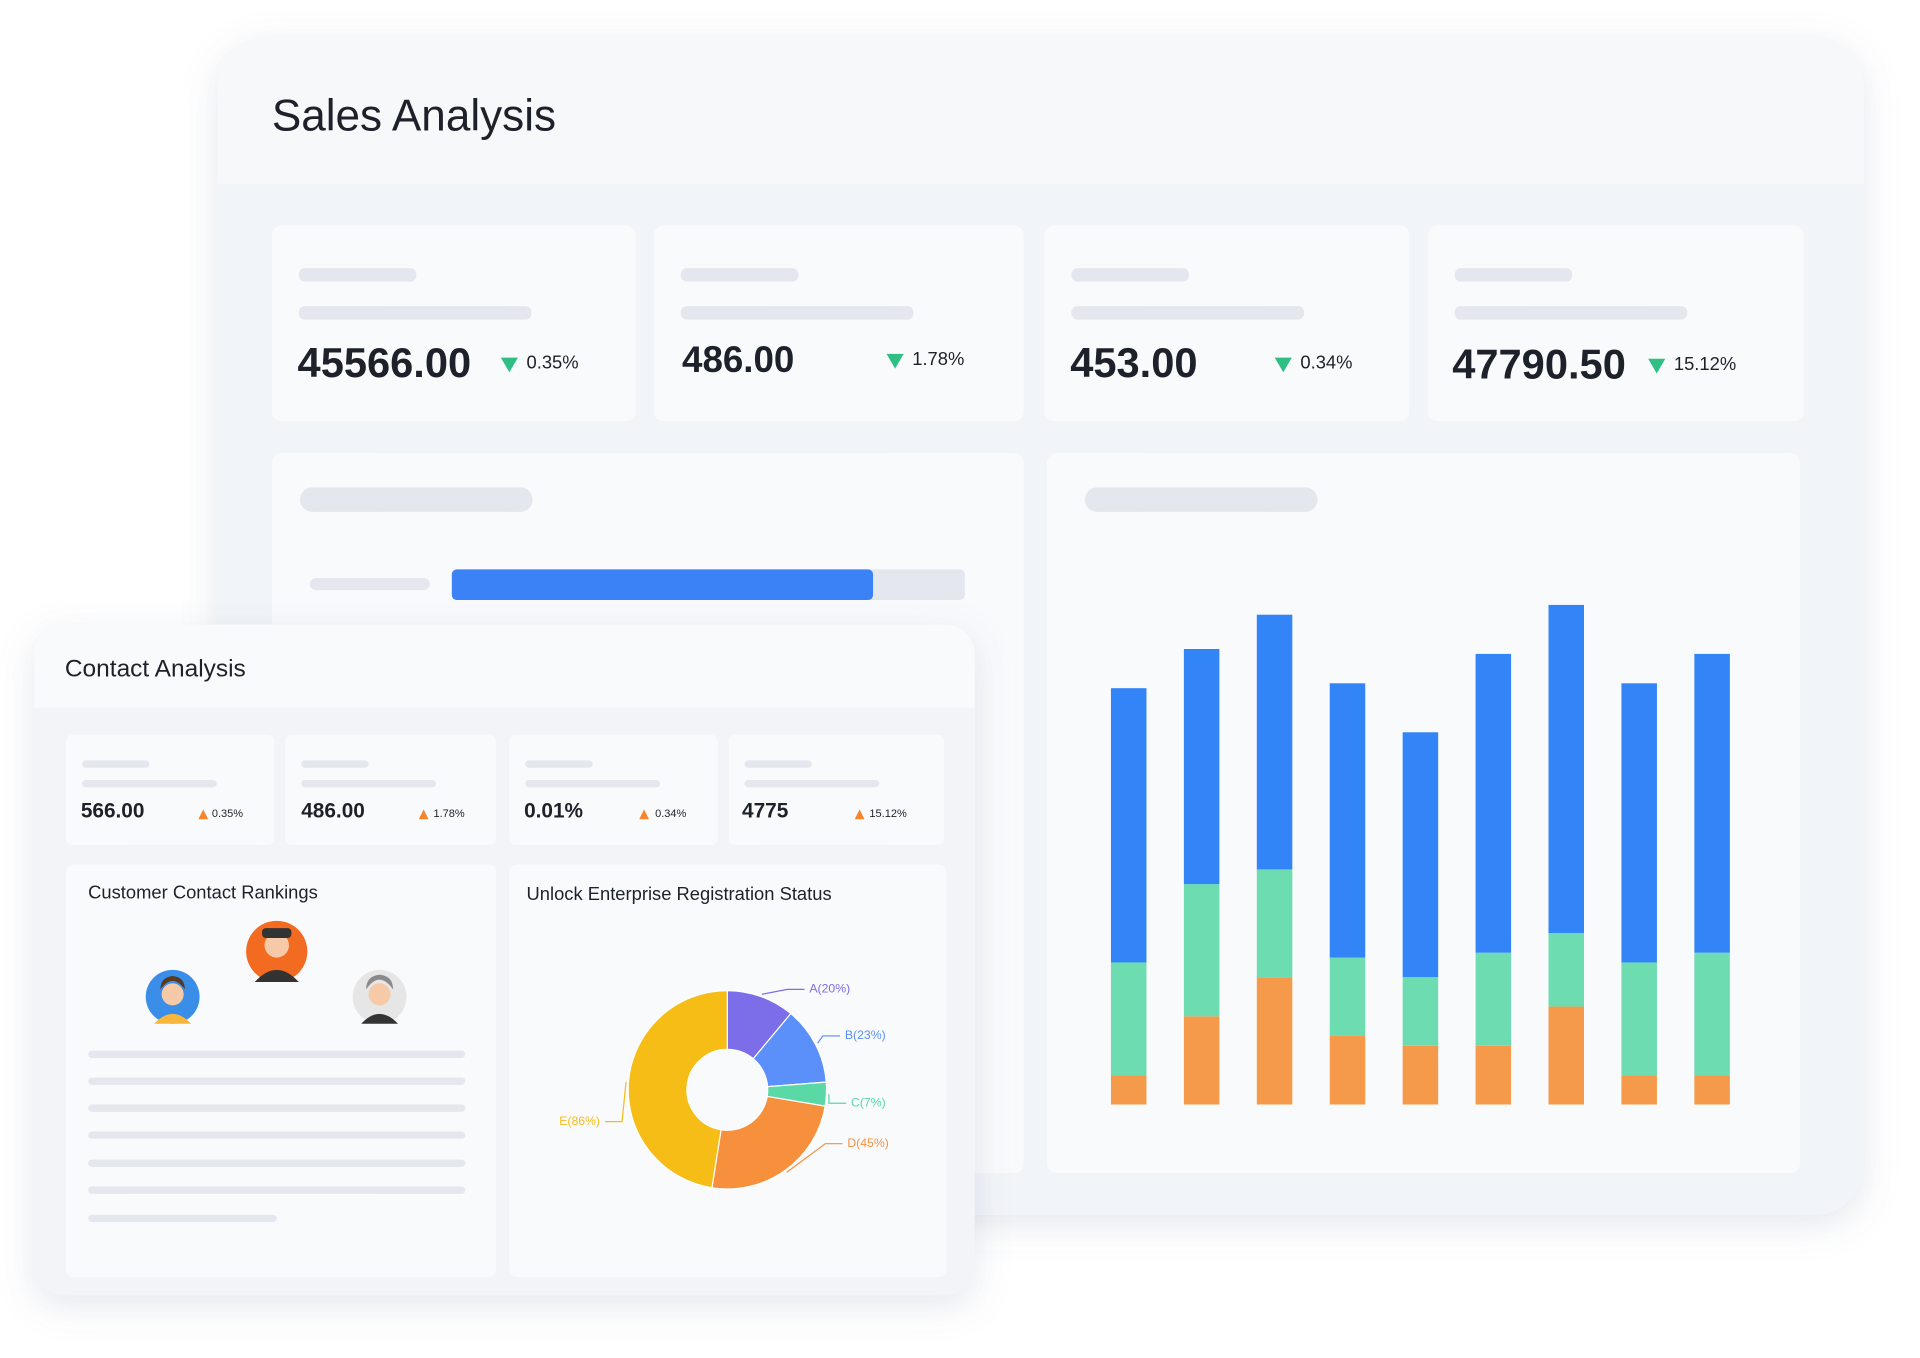 This screenshot has height=1358, width=1920. Describe the element at coordinates (504, 666) in the screenshot. I see `panel-header` at that location.